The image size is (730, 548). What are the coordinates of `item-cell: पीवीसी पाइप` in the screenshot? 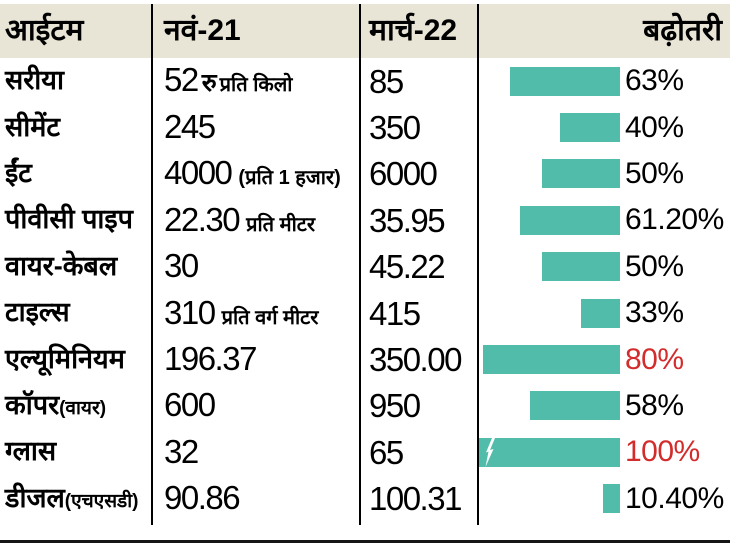 It's located at (76, 220).